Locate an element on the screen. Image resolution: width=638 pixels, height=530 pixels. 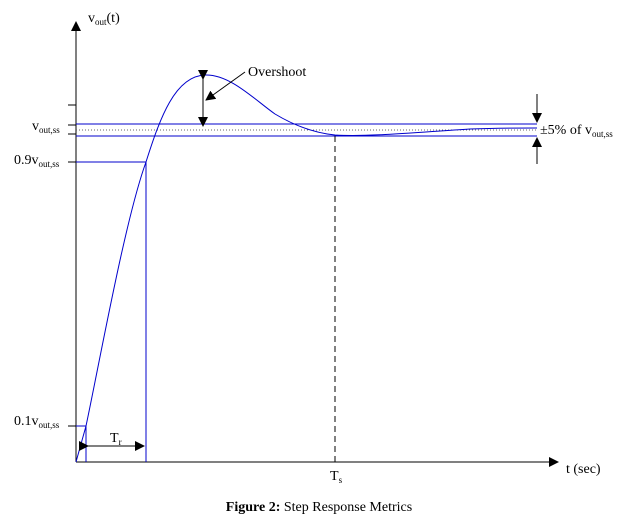
rise-time-label: Tr is located at coordinates (116, 439).